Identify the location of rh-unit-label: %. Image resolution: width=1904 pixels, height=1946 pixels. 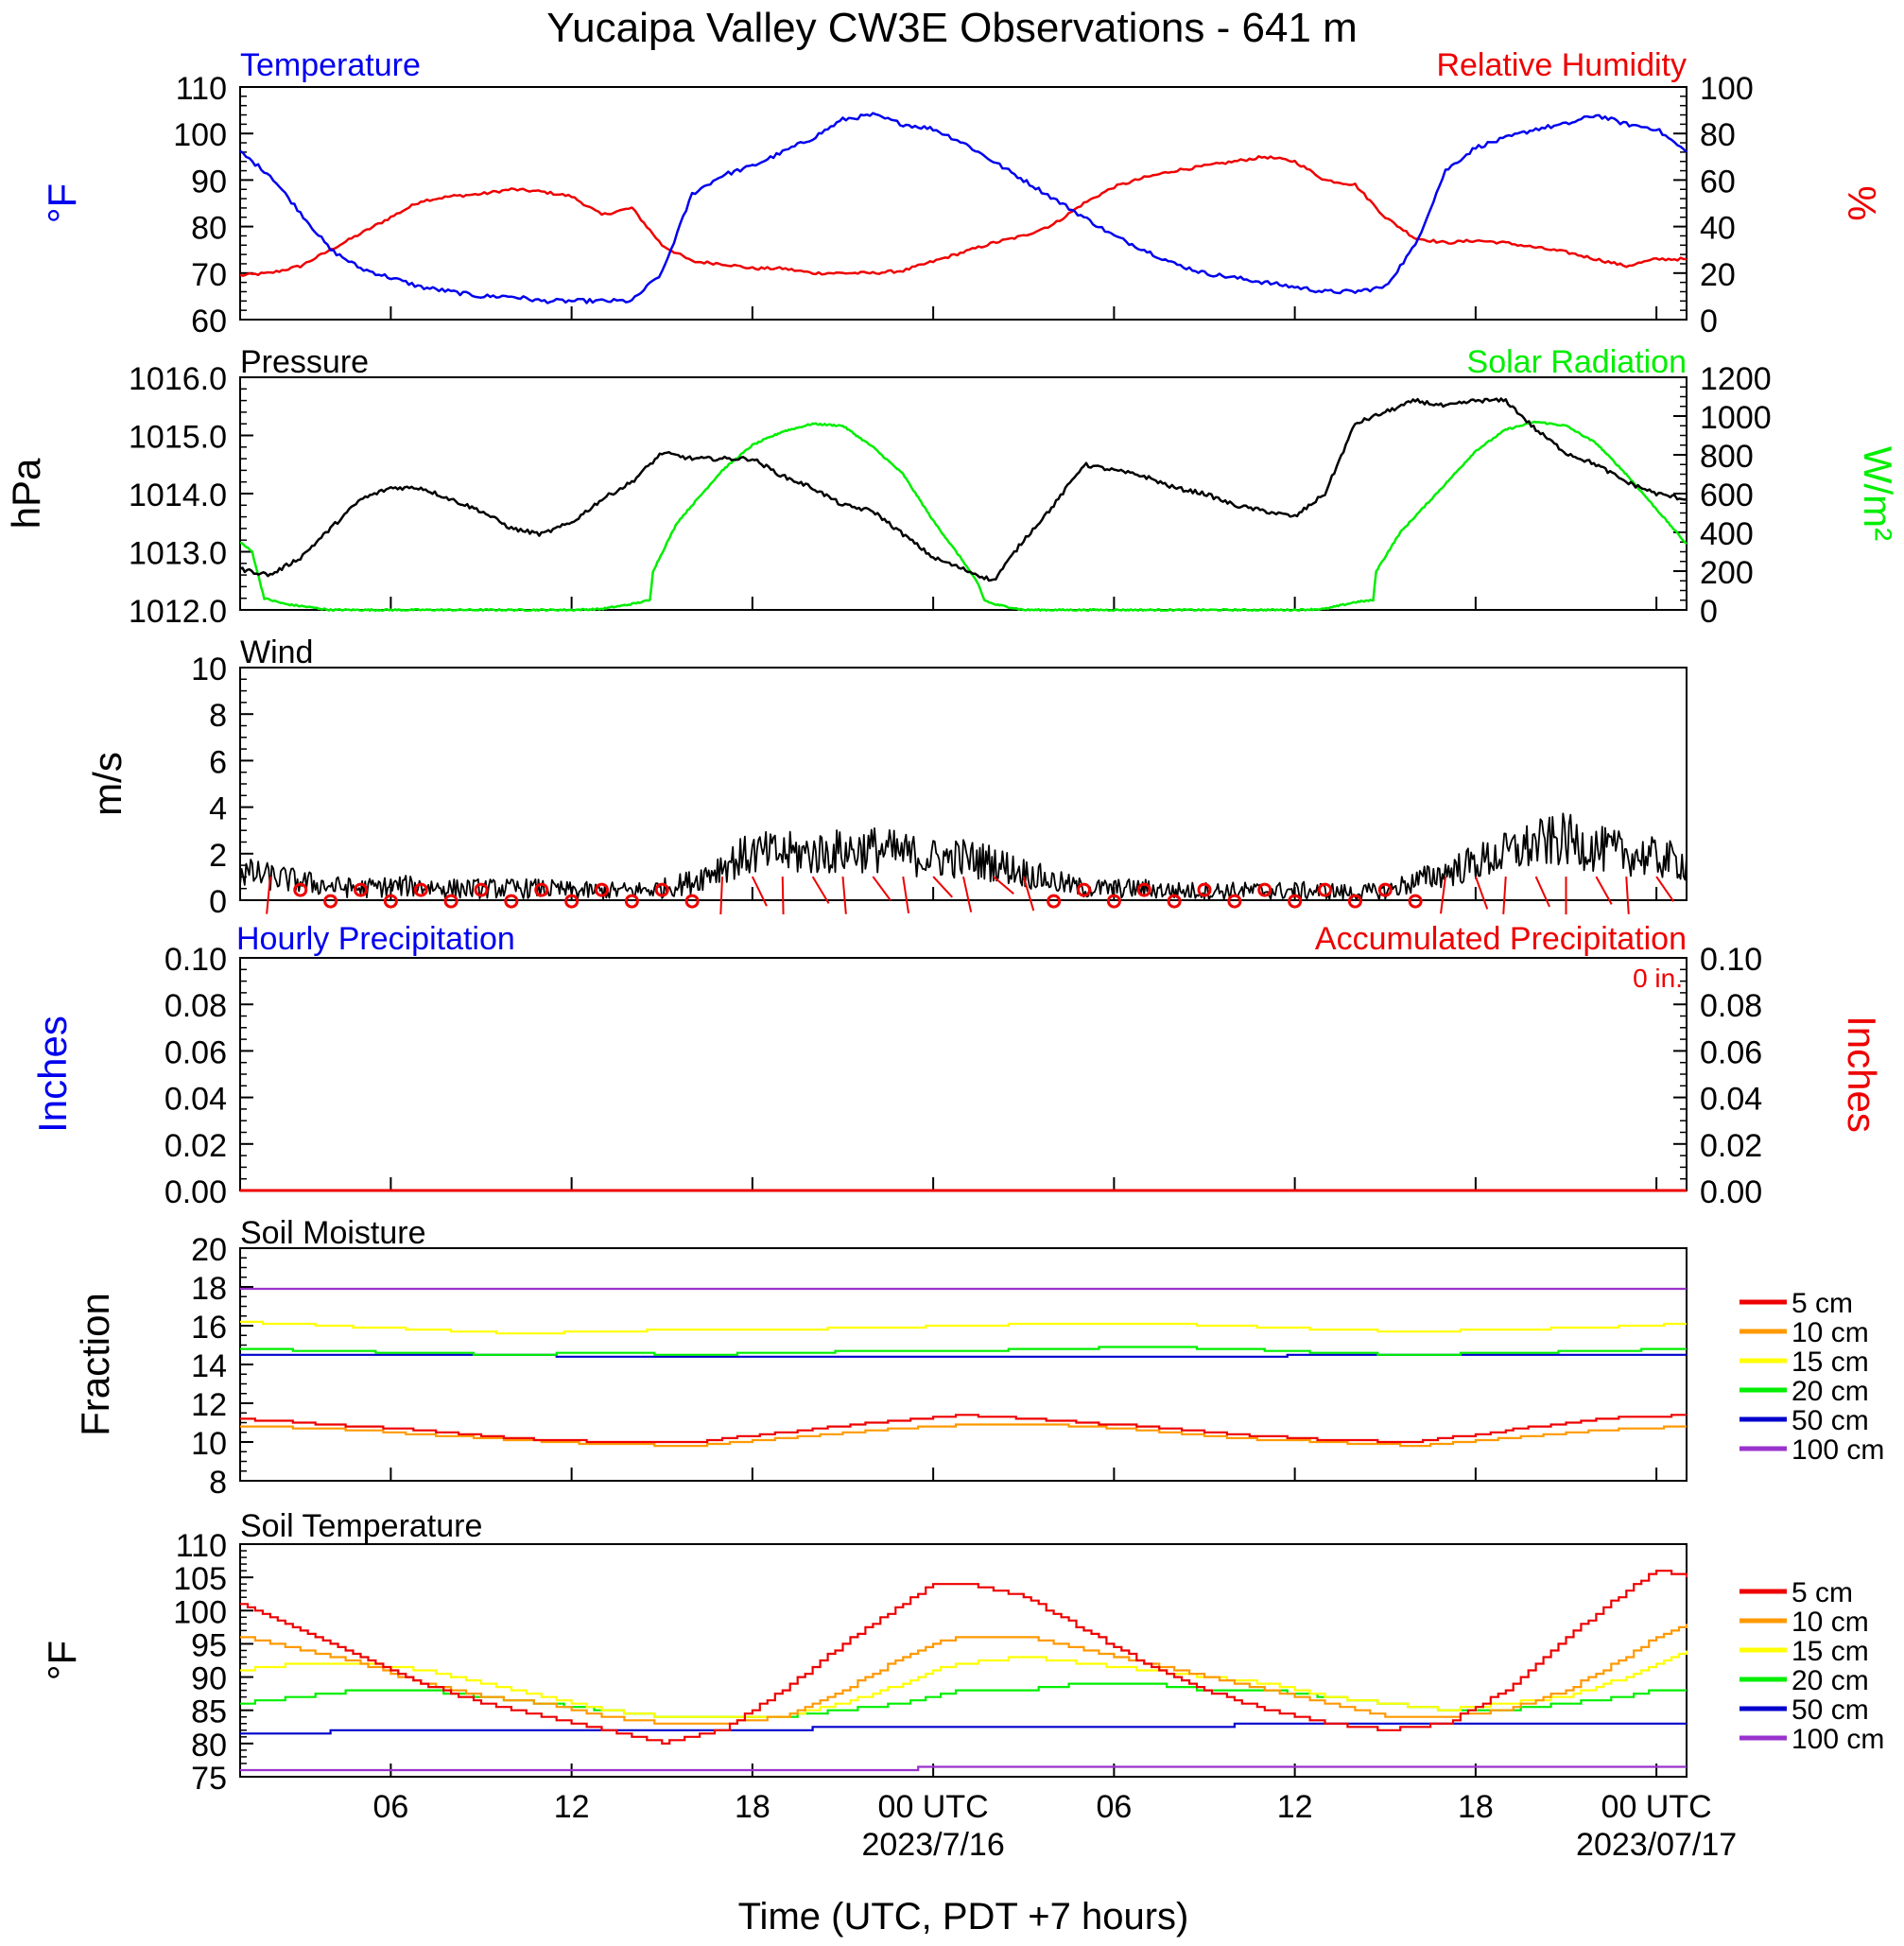
(1862, 203).